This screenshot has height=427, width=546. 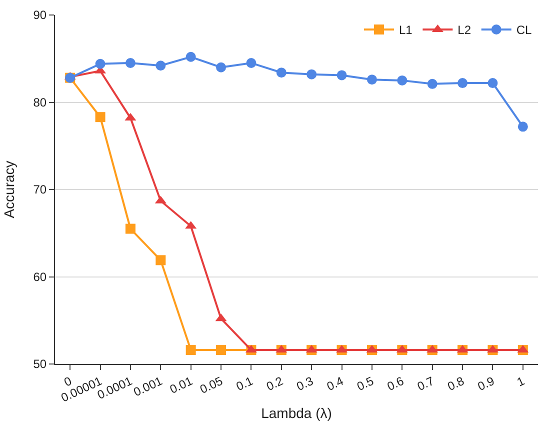 What do you see at coordinates (365, 384) in the screenshot?
I see `x-tick-label: 0.5` at bounding box center [365, 384].